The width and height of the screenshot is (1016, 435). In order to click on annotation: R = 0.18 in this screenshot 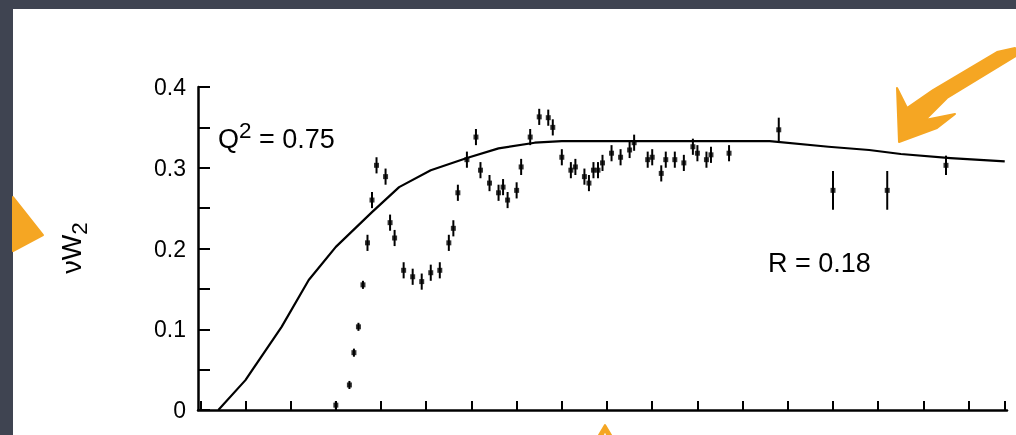, I will do `click(819, 263)`.